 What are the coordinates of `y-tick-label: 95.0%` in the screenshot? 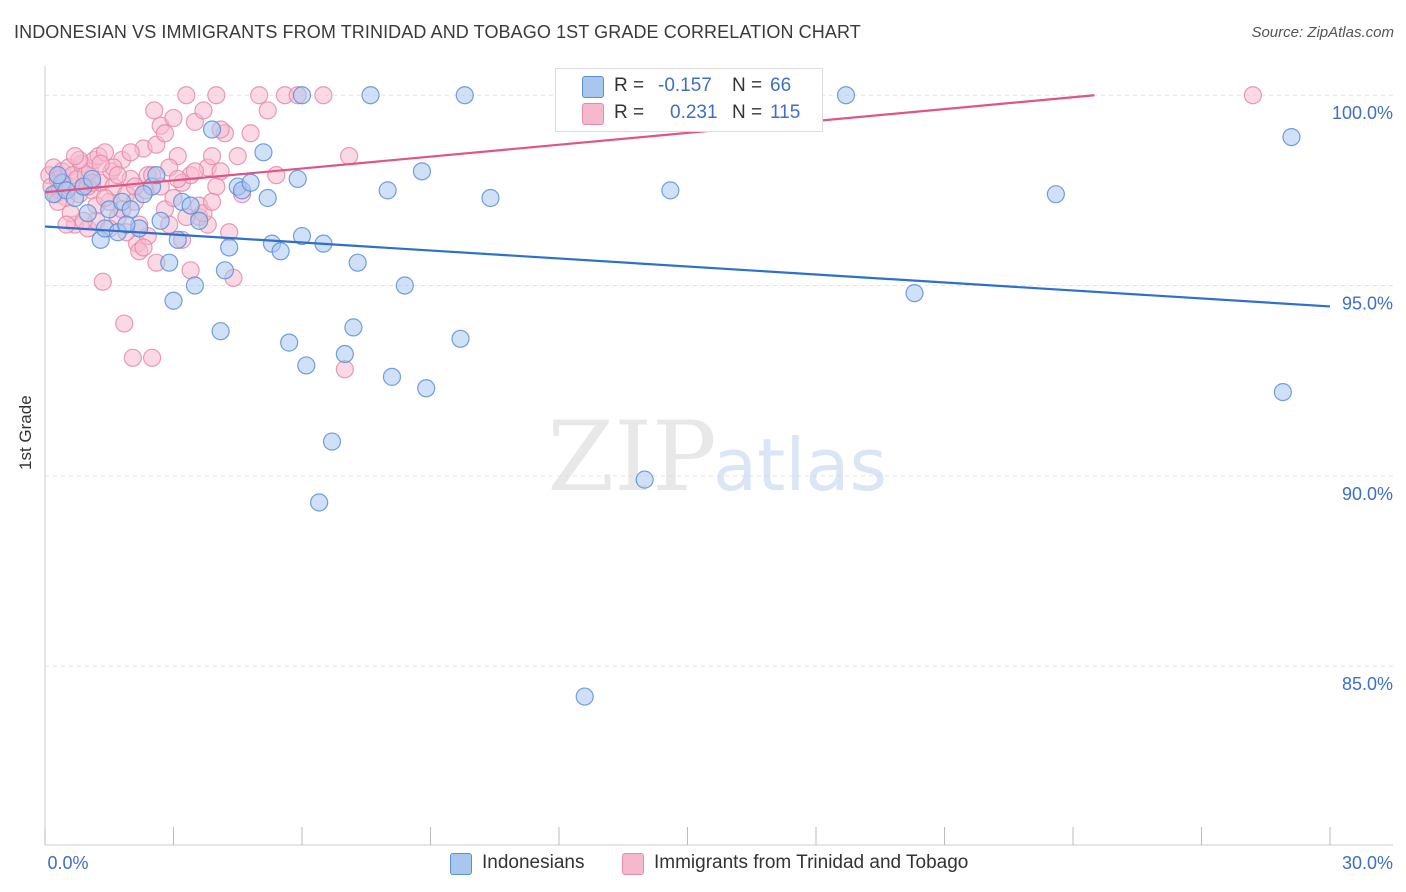 It's located at (1367, 304).